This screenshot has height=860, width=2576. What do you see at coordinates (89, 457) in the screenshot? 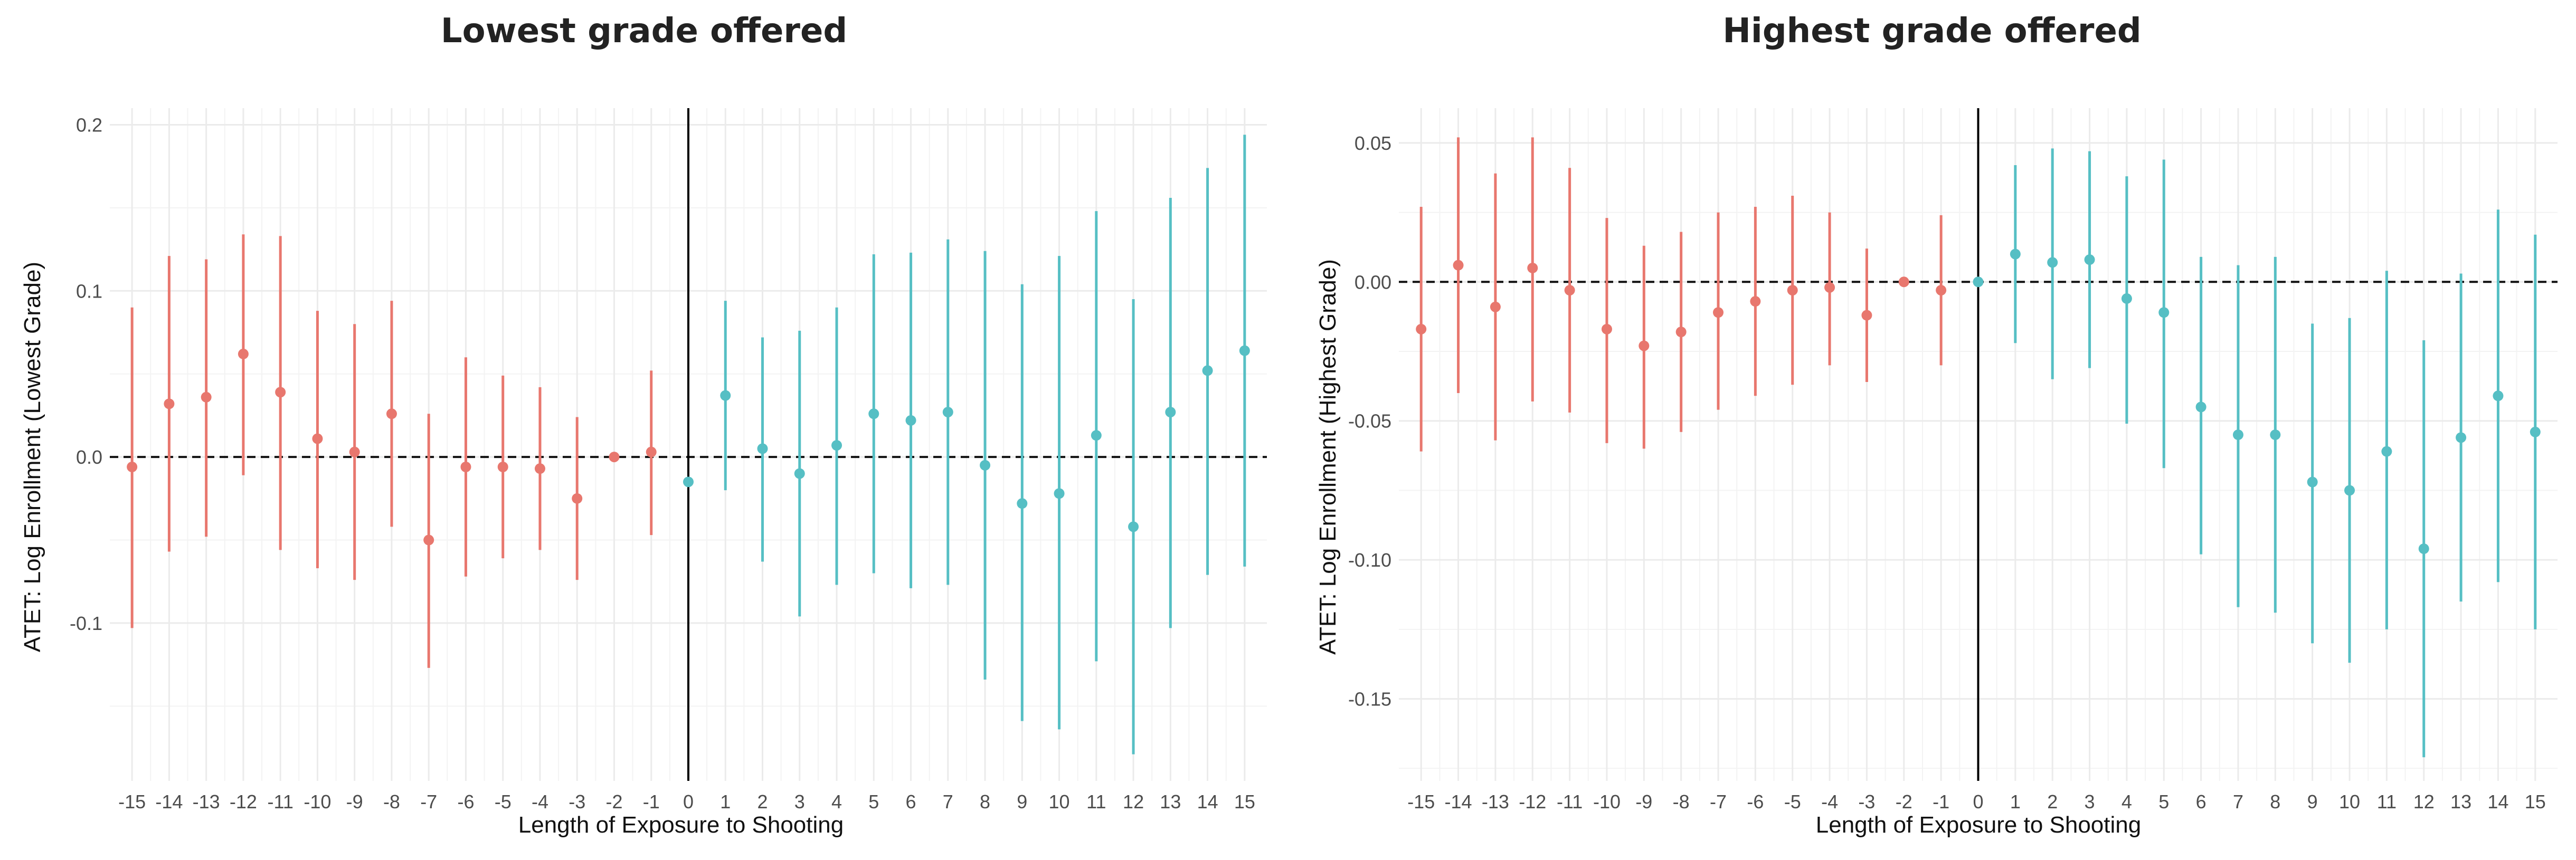
I see `y-tick-label: 0.0` at bounding box center [89, 457].